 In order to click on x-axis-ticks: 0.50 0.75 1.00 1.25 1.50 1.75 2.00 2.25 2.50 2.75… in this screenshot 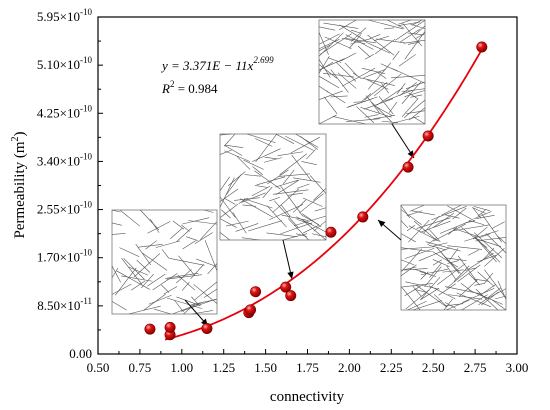, I will do `click(308, 362)`.